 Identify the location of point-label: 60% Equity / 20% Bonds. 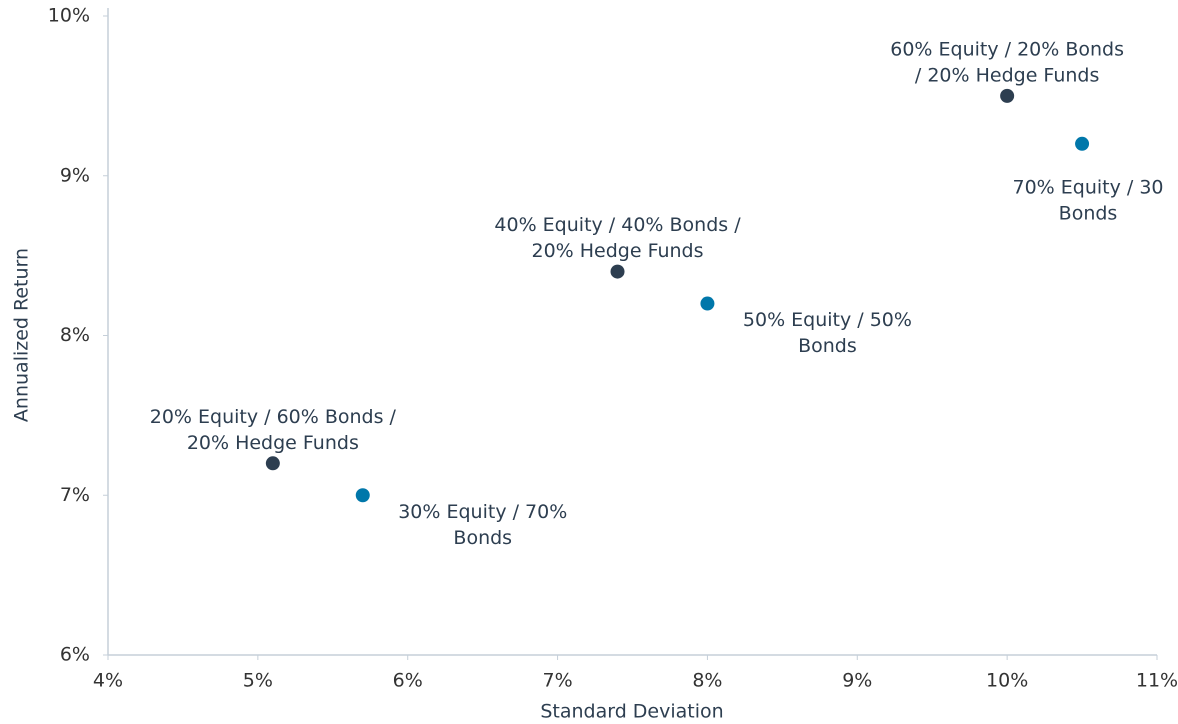
(1007, 49).